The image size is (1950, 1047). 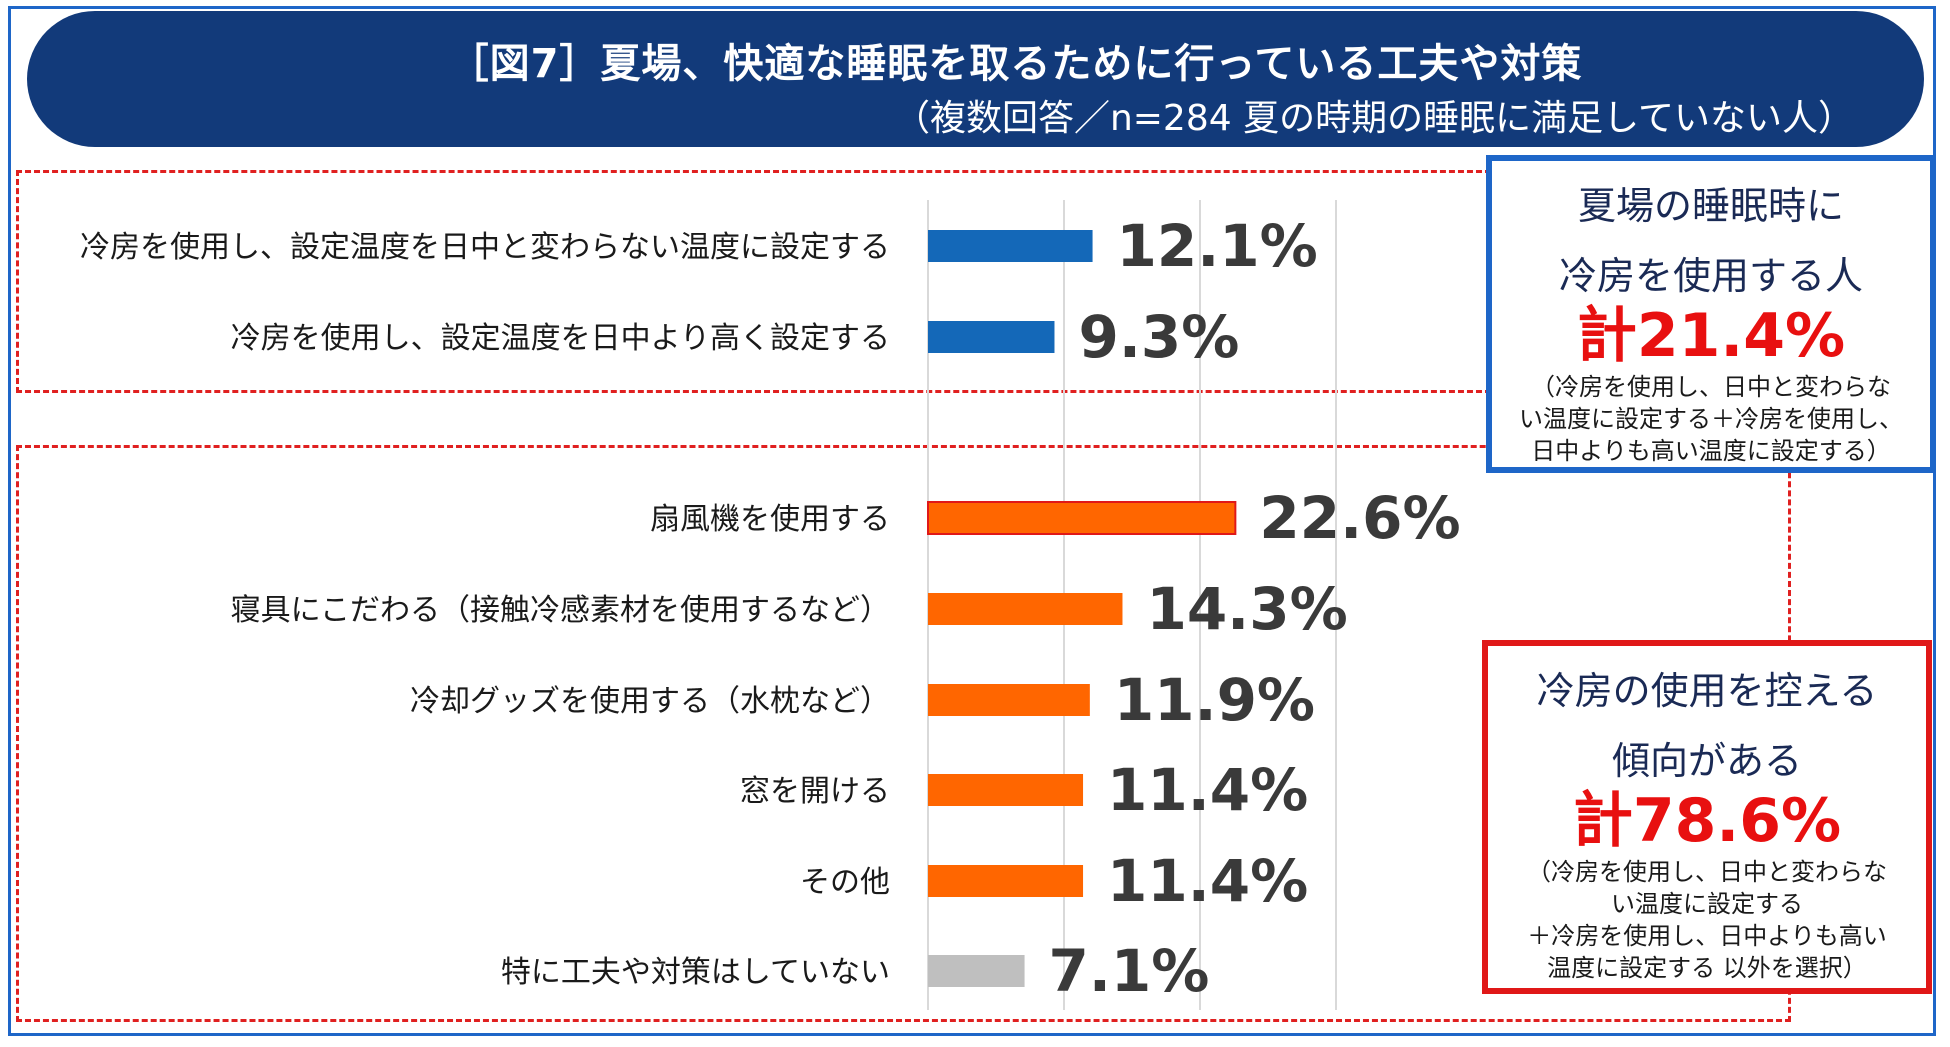 What do you see at coordinates (1158, 337) in the screenshot?
I see `value-label: 9.3%` at bounding box center [1158, 337].